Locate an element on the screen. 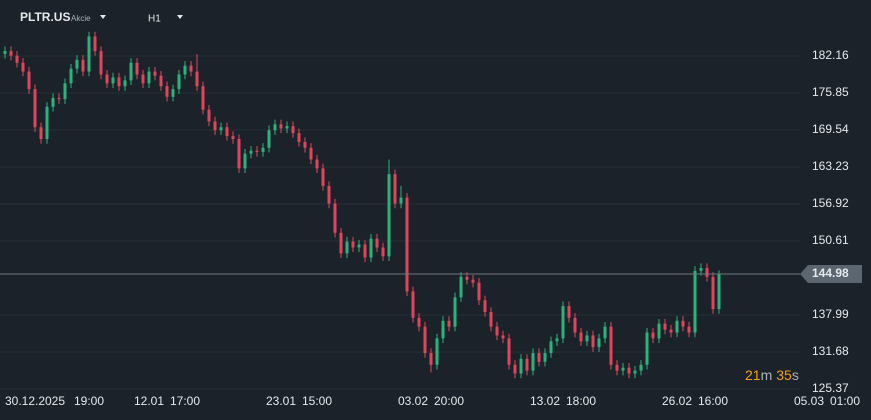 Image resolution: width=871 pixels, height=420 pixels. x-tick-label: 12.01 is located at coordinates (149, 401).